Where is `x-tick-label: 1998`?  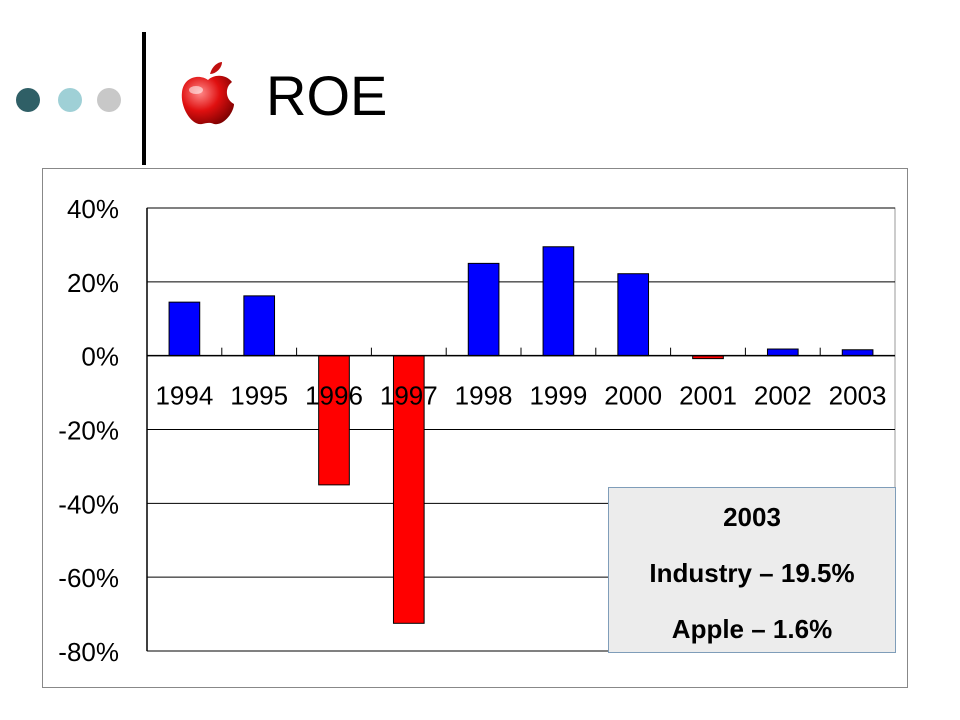
x-tick-label: 1998 is located at coordinates (484, 396).